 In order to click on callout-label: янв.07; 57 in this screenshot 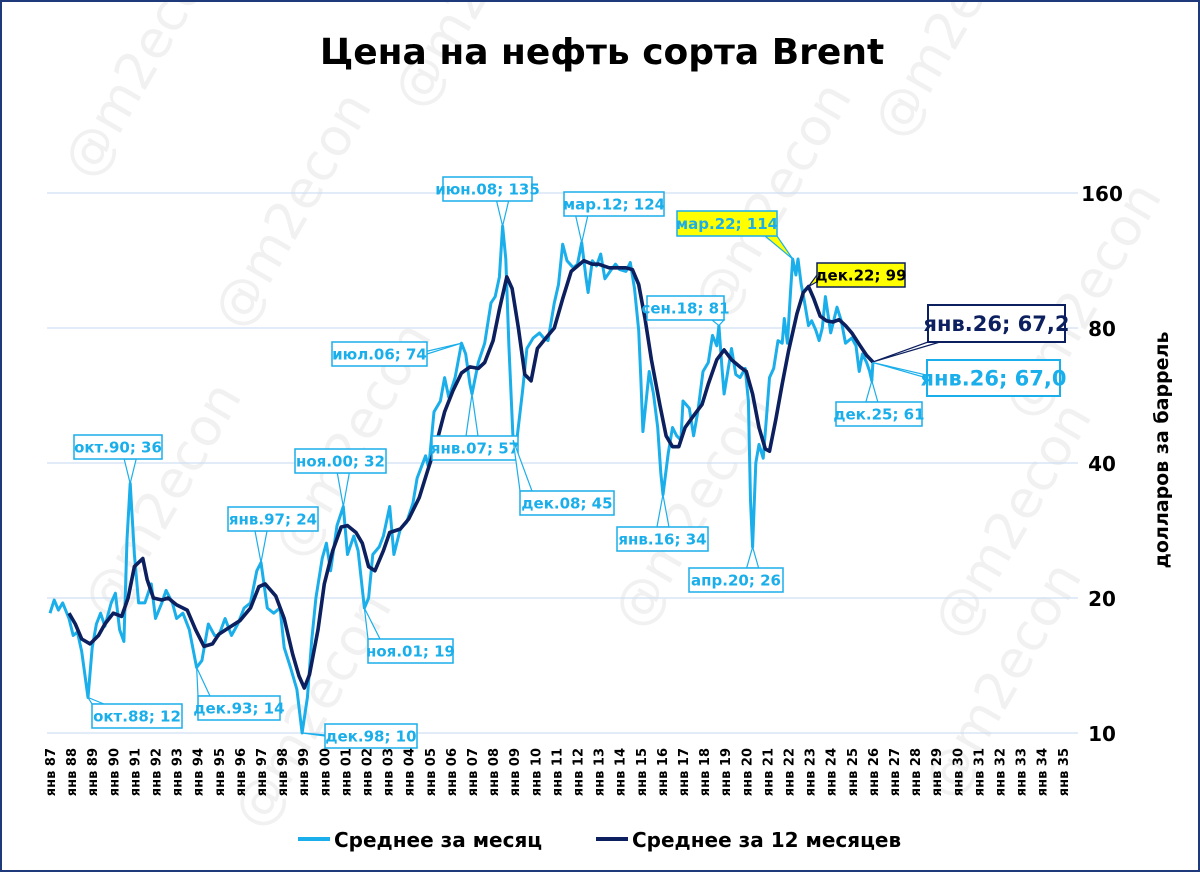, I will do `click(475, 448)`.